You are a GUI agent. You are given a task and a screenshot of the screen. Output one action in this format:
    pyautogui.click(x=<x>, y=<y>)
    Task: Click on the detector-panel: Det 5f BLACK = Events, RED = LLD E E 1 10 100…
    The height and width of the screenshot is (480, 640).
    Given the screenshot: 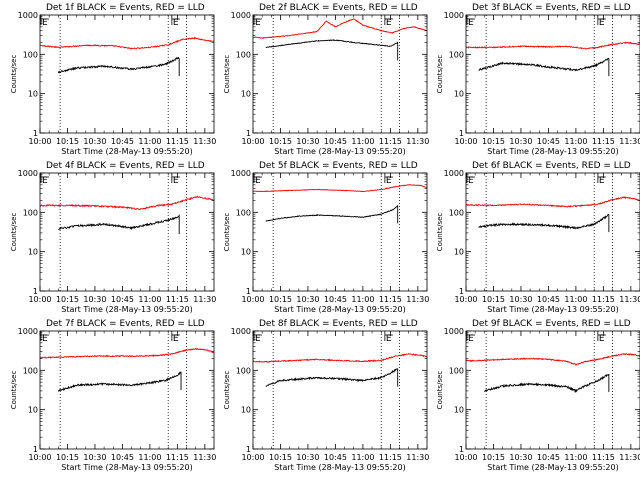 What is the action you would take?
    pyautogui.click(x=326, y=237)
    